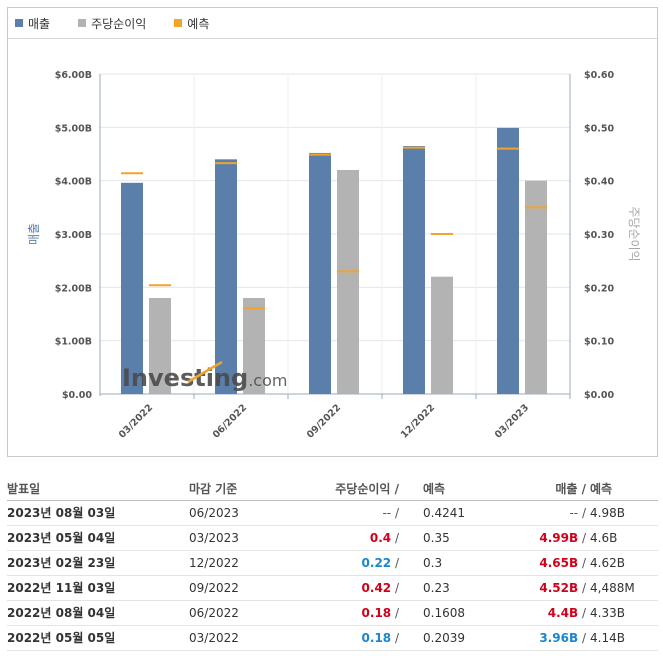 The image size is (663, 656). Describe the element at coordinates (436, 538) in the screenshot. I see `eps-forecast: 0.35` at that location.